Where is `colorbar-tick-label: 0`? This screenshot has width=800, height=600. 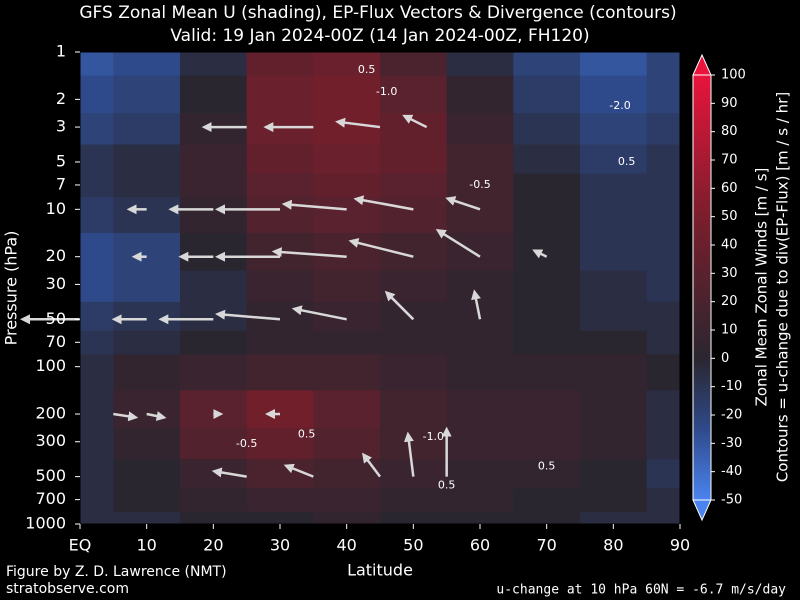 colorbar-tick-label: 0 is located at coordinates (725, 358).